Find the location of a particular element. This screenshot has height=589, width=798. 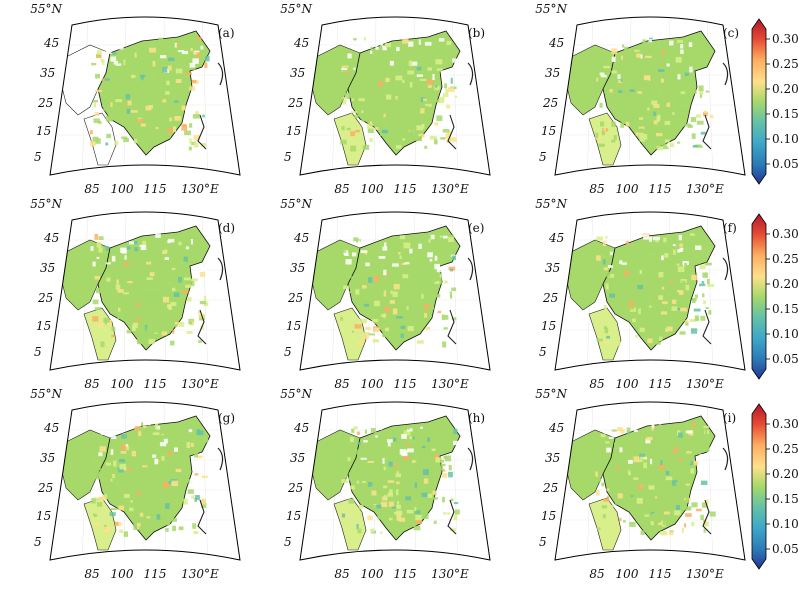

island-philippines is located at coordinates (202, 517).